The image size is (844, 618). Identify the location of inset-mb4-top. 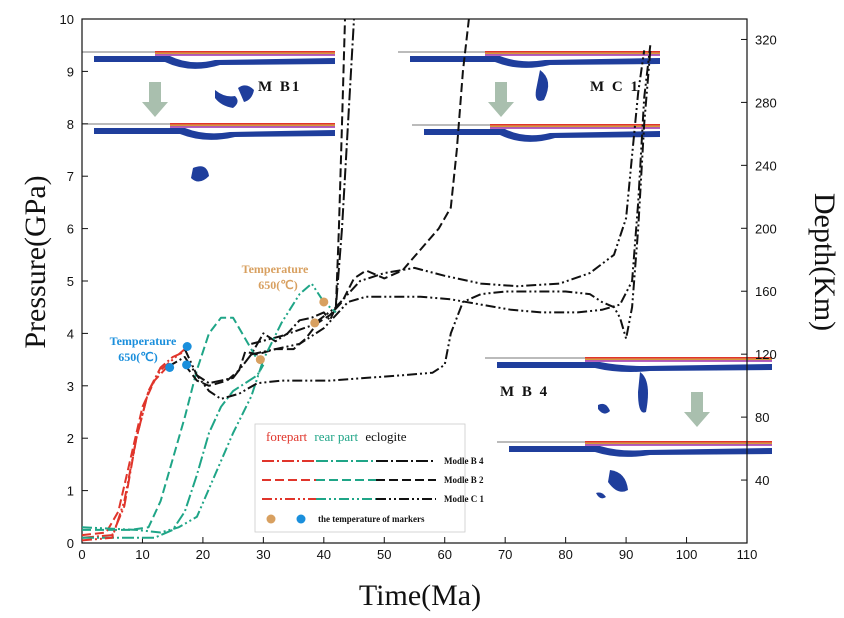
(628, 364).